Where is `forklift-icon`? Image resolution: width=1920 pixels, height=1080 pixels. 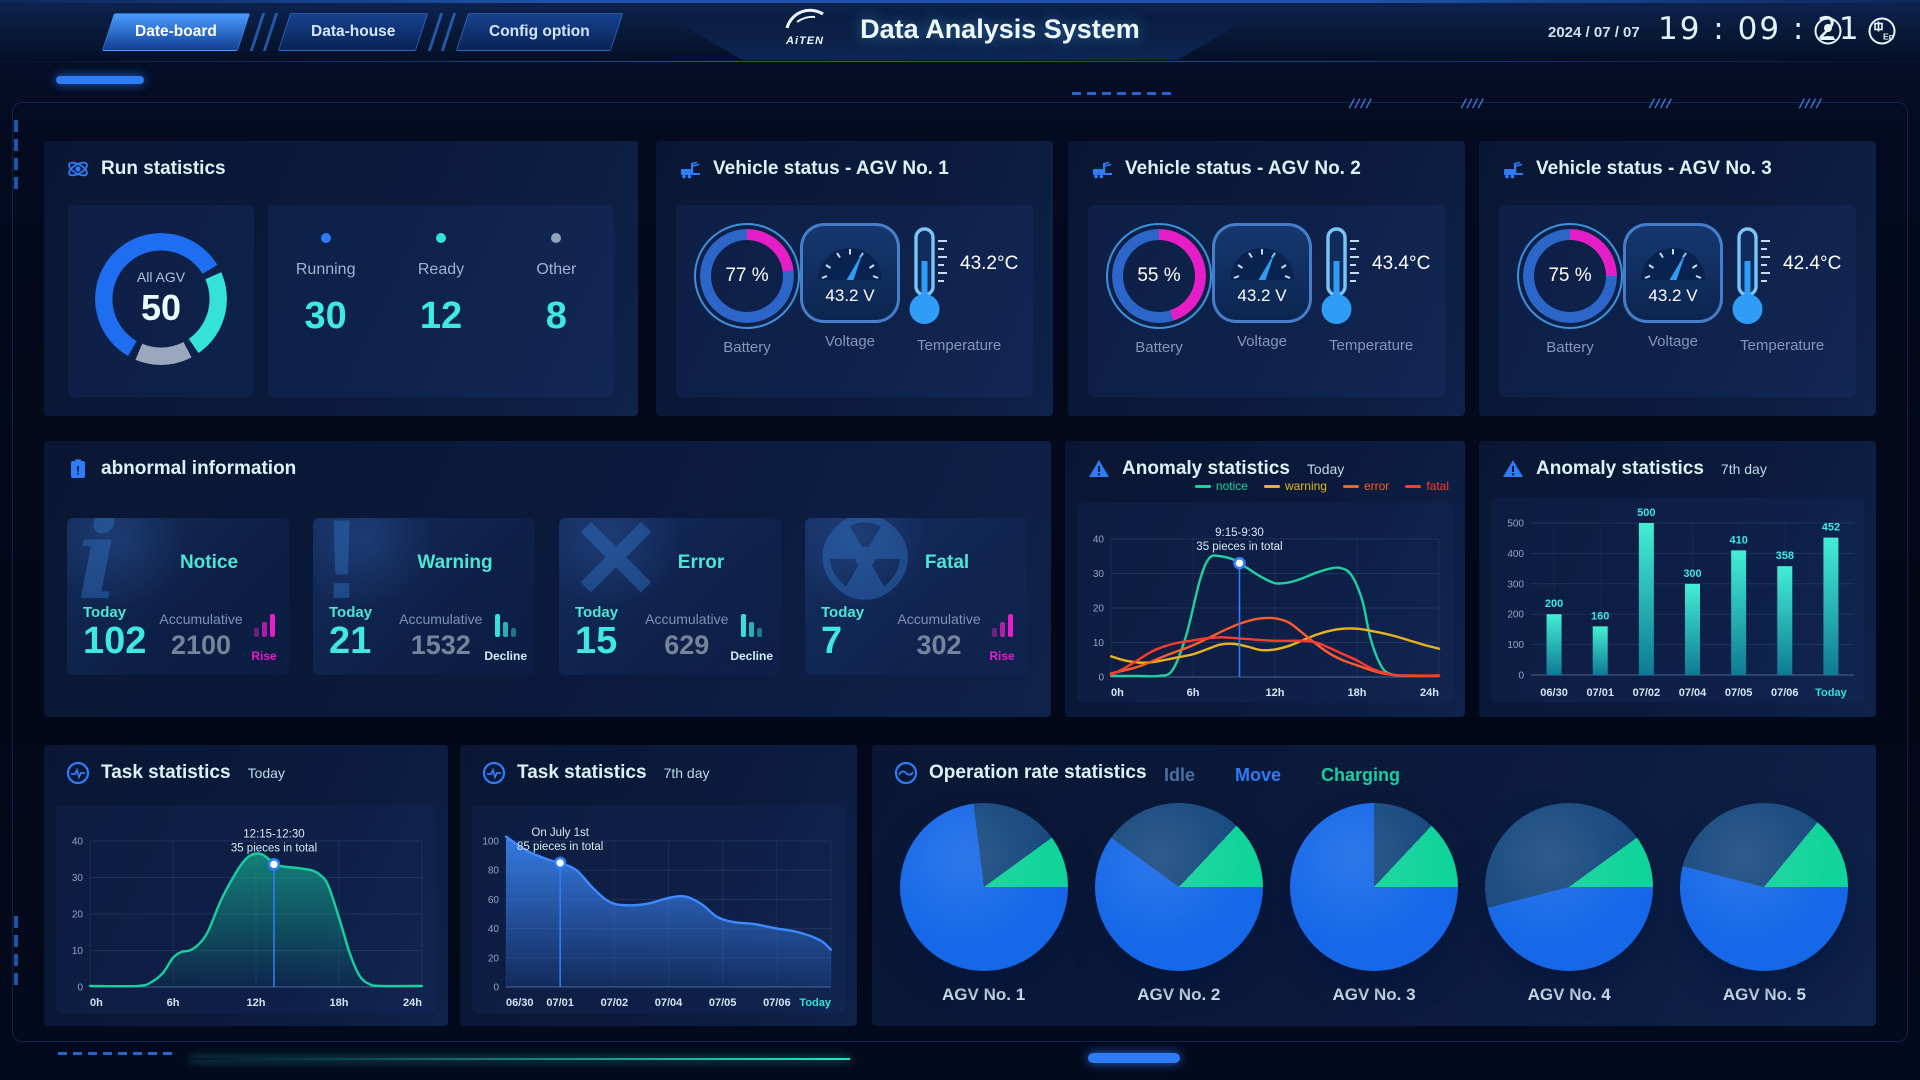 forklift-icon is located at coordinates (1102, 170).